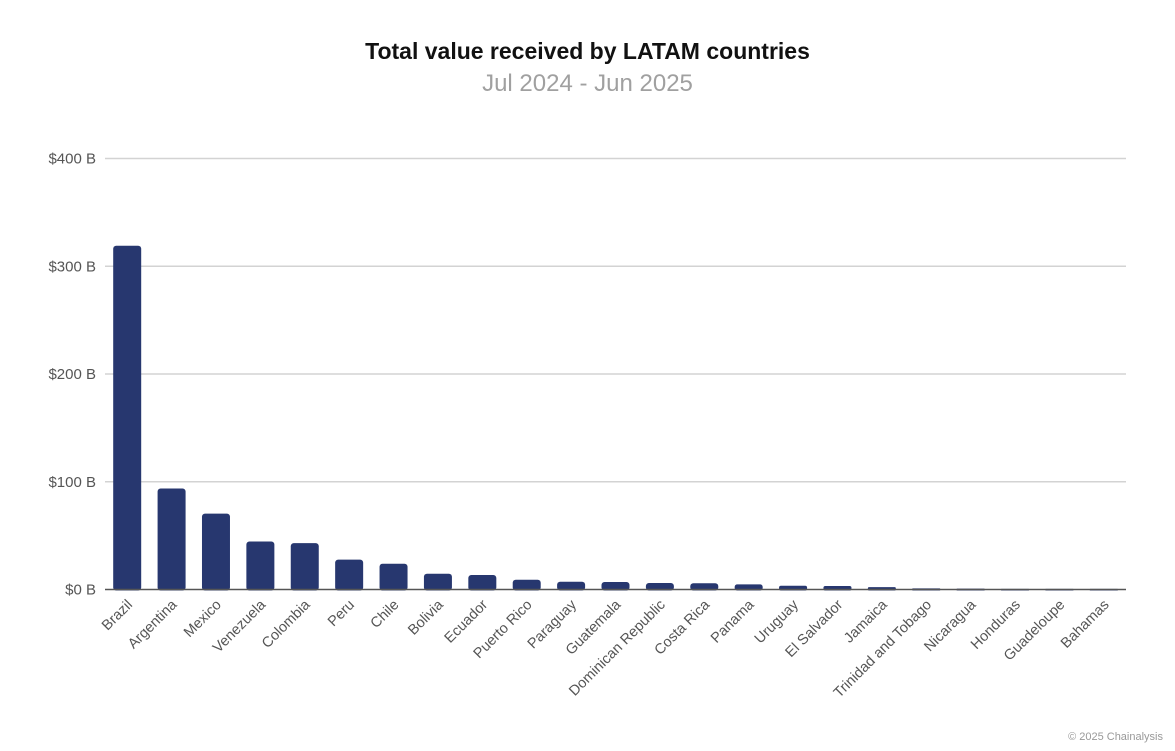 The image size is (1175, 751). I want to click on copyright-credit: © 2025 Chainalysis, so click(1115, 737).